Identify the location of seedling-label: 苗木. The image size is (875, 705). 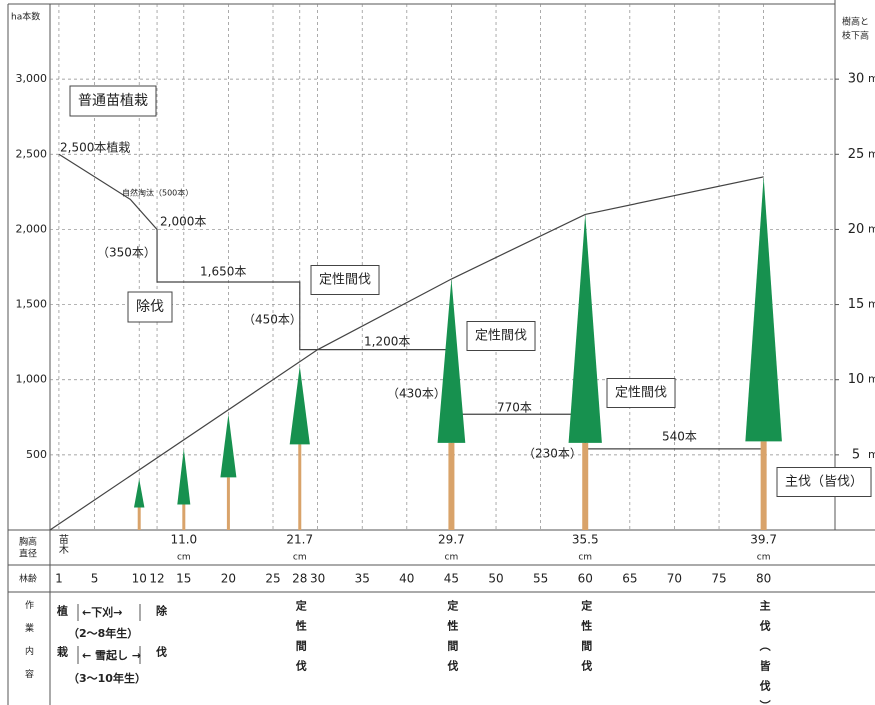
(62, 544).